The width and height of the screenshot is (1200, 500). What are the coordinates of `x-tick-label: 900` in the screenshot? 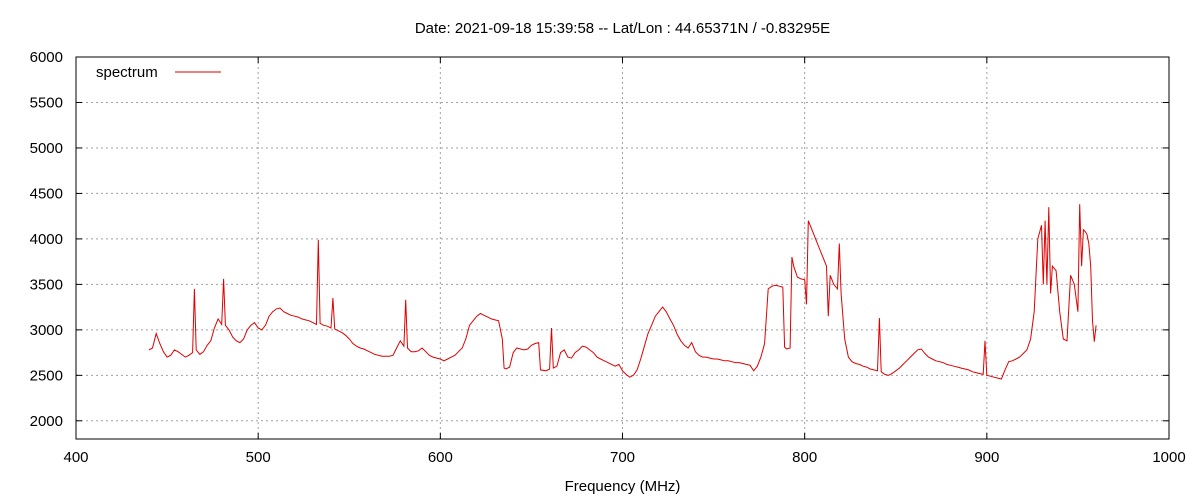 It's located at (986, 457).